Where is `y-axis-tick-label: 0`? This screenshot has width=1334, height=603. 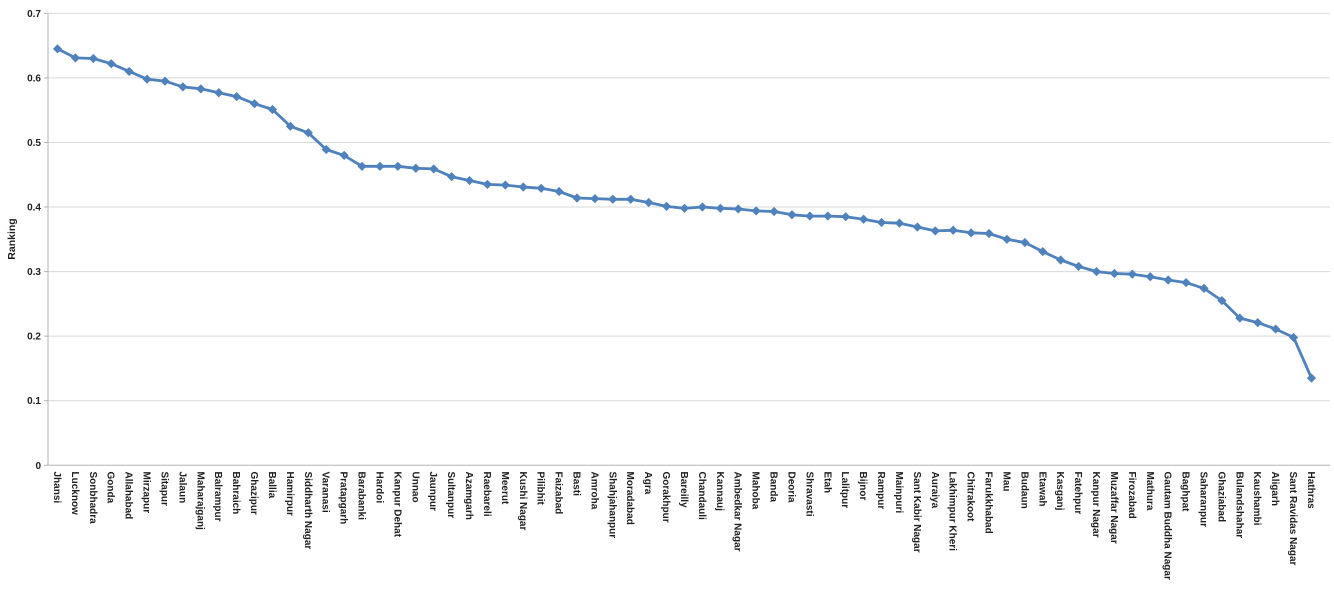 y-axis-tick-label: 0 is located at coordinates (38, 466).